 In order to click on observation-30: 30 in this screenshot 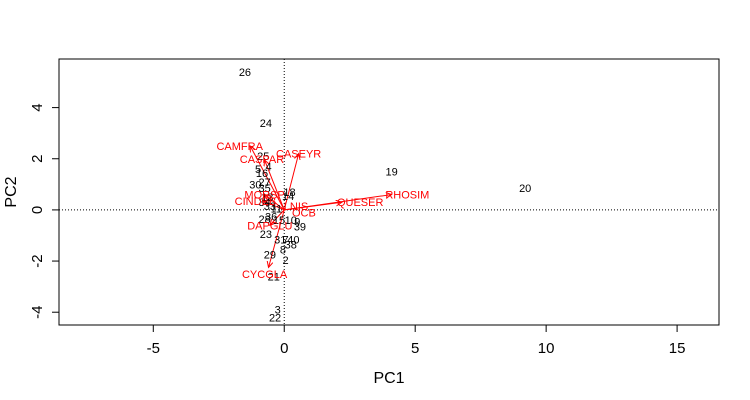, I will do `click(255, 185)`.